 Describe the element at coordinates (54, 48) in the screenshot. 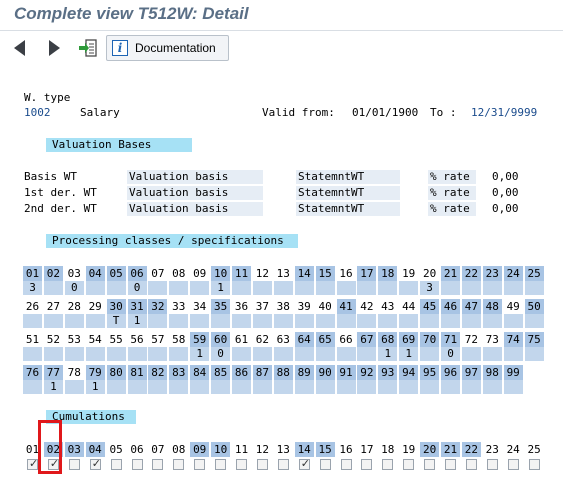

I see `forward-icon` at that location.